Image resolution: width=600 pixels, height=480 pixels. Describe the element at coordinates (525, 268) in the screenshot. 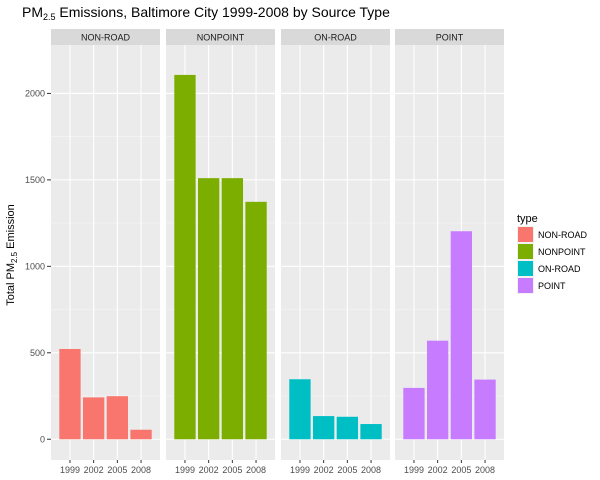

I see `legend-swatch-on-road` at that location.